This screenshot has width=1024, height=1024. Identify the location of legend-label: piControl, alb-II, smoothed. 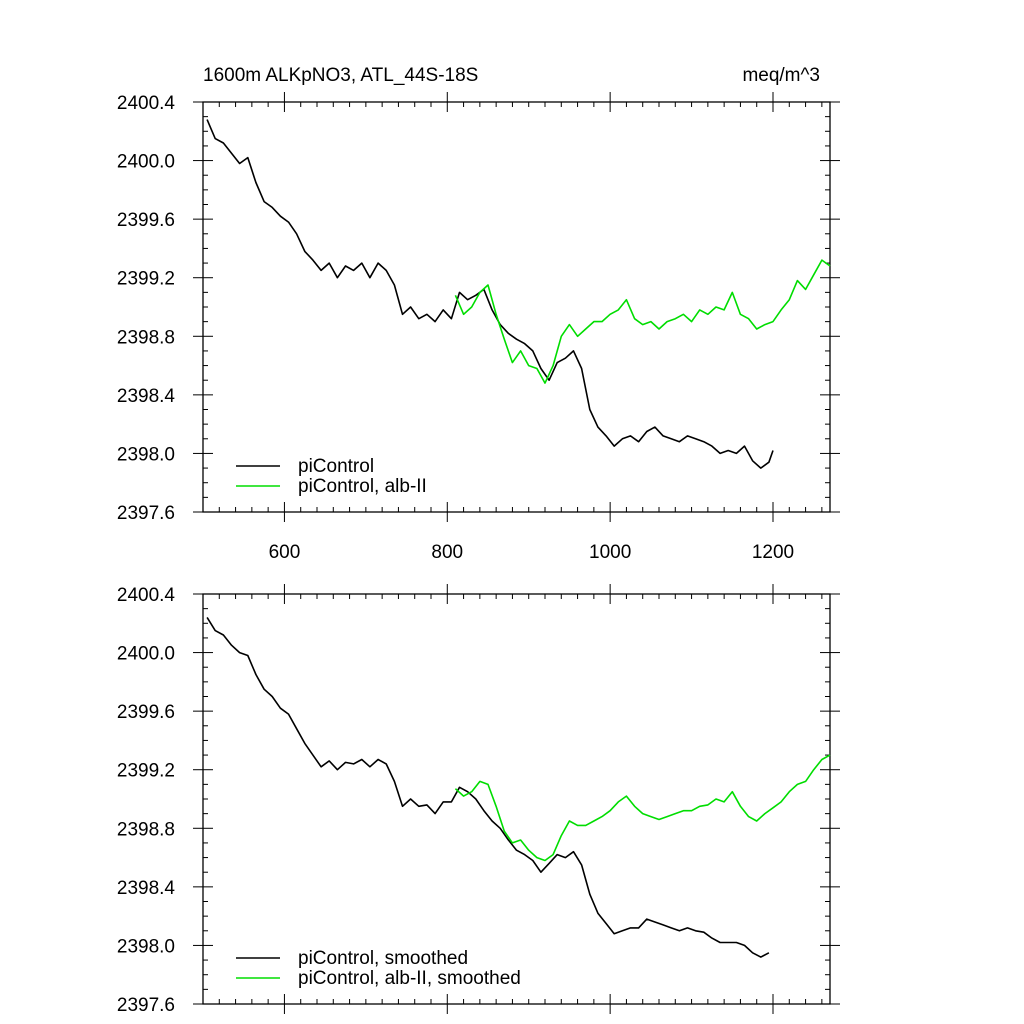
(409, 978).